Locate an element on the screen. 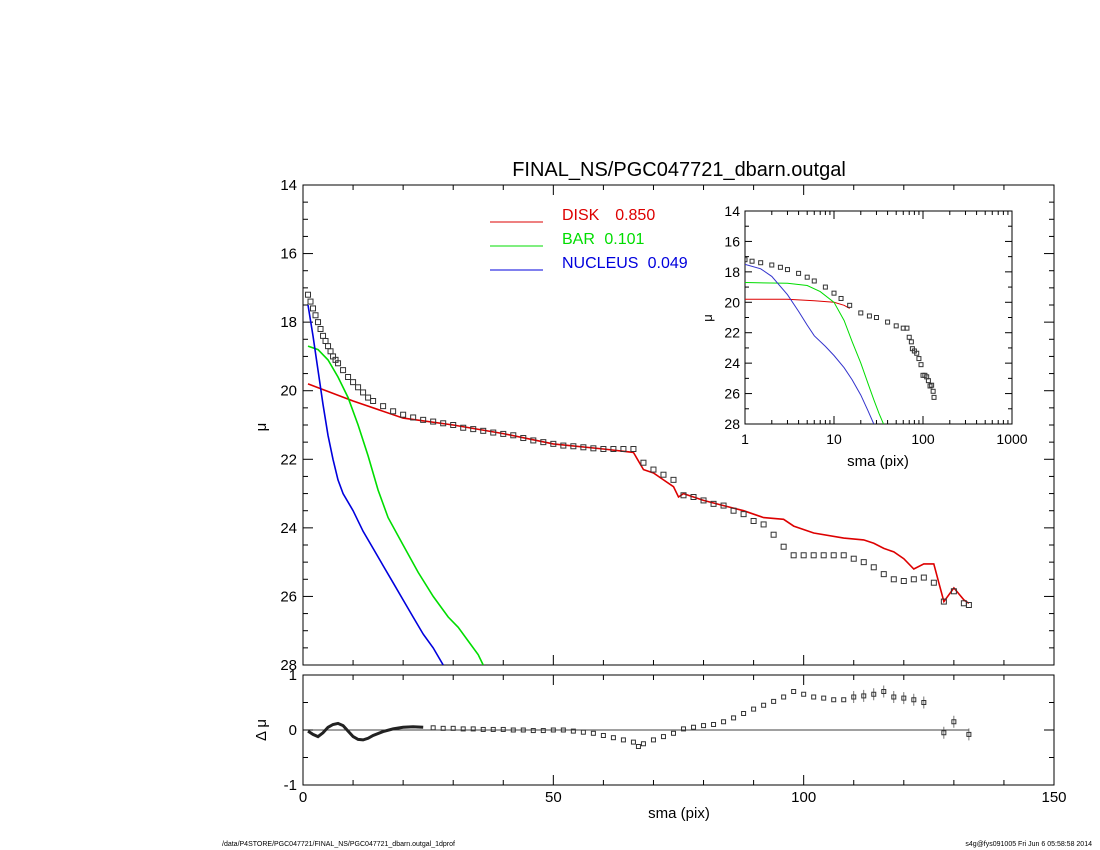 Image resolution: width=1100 pixels, height=850 pixels. residual-oscillation is located at coordinates (365, 731).